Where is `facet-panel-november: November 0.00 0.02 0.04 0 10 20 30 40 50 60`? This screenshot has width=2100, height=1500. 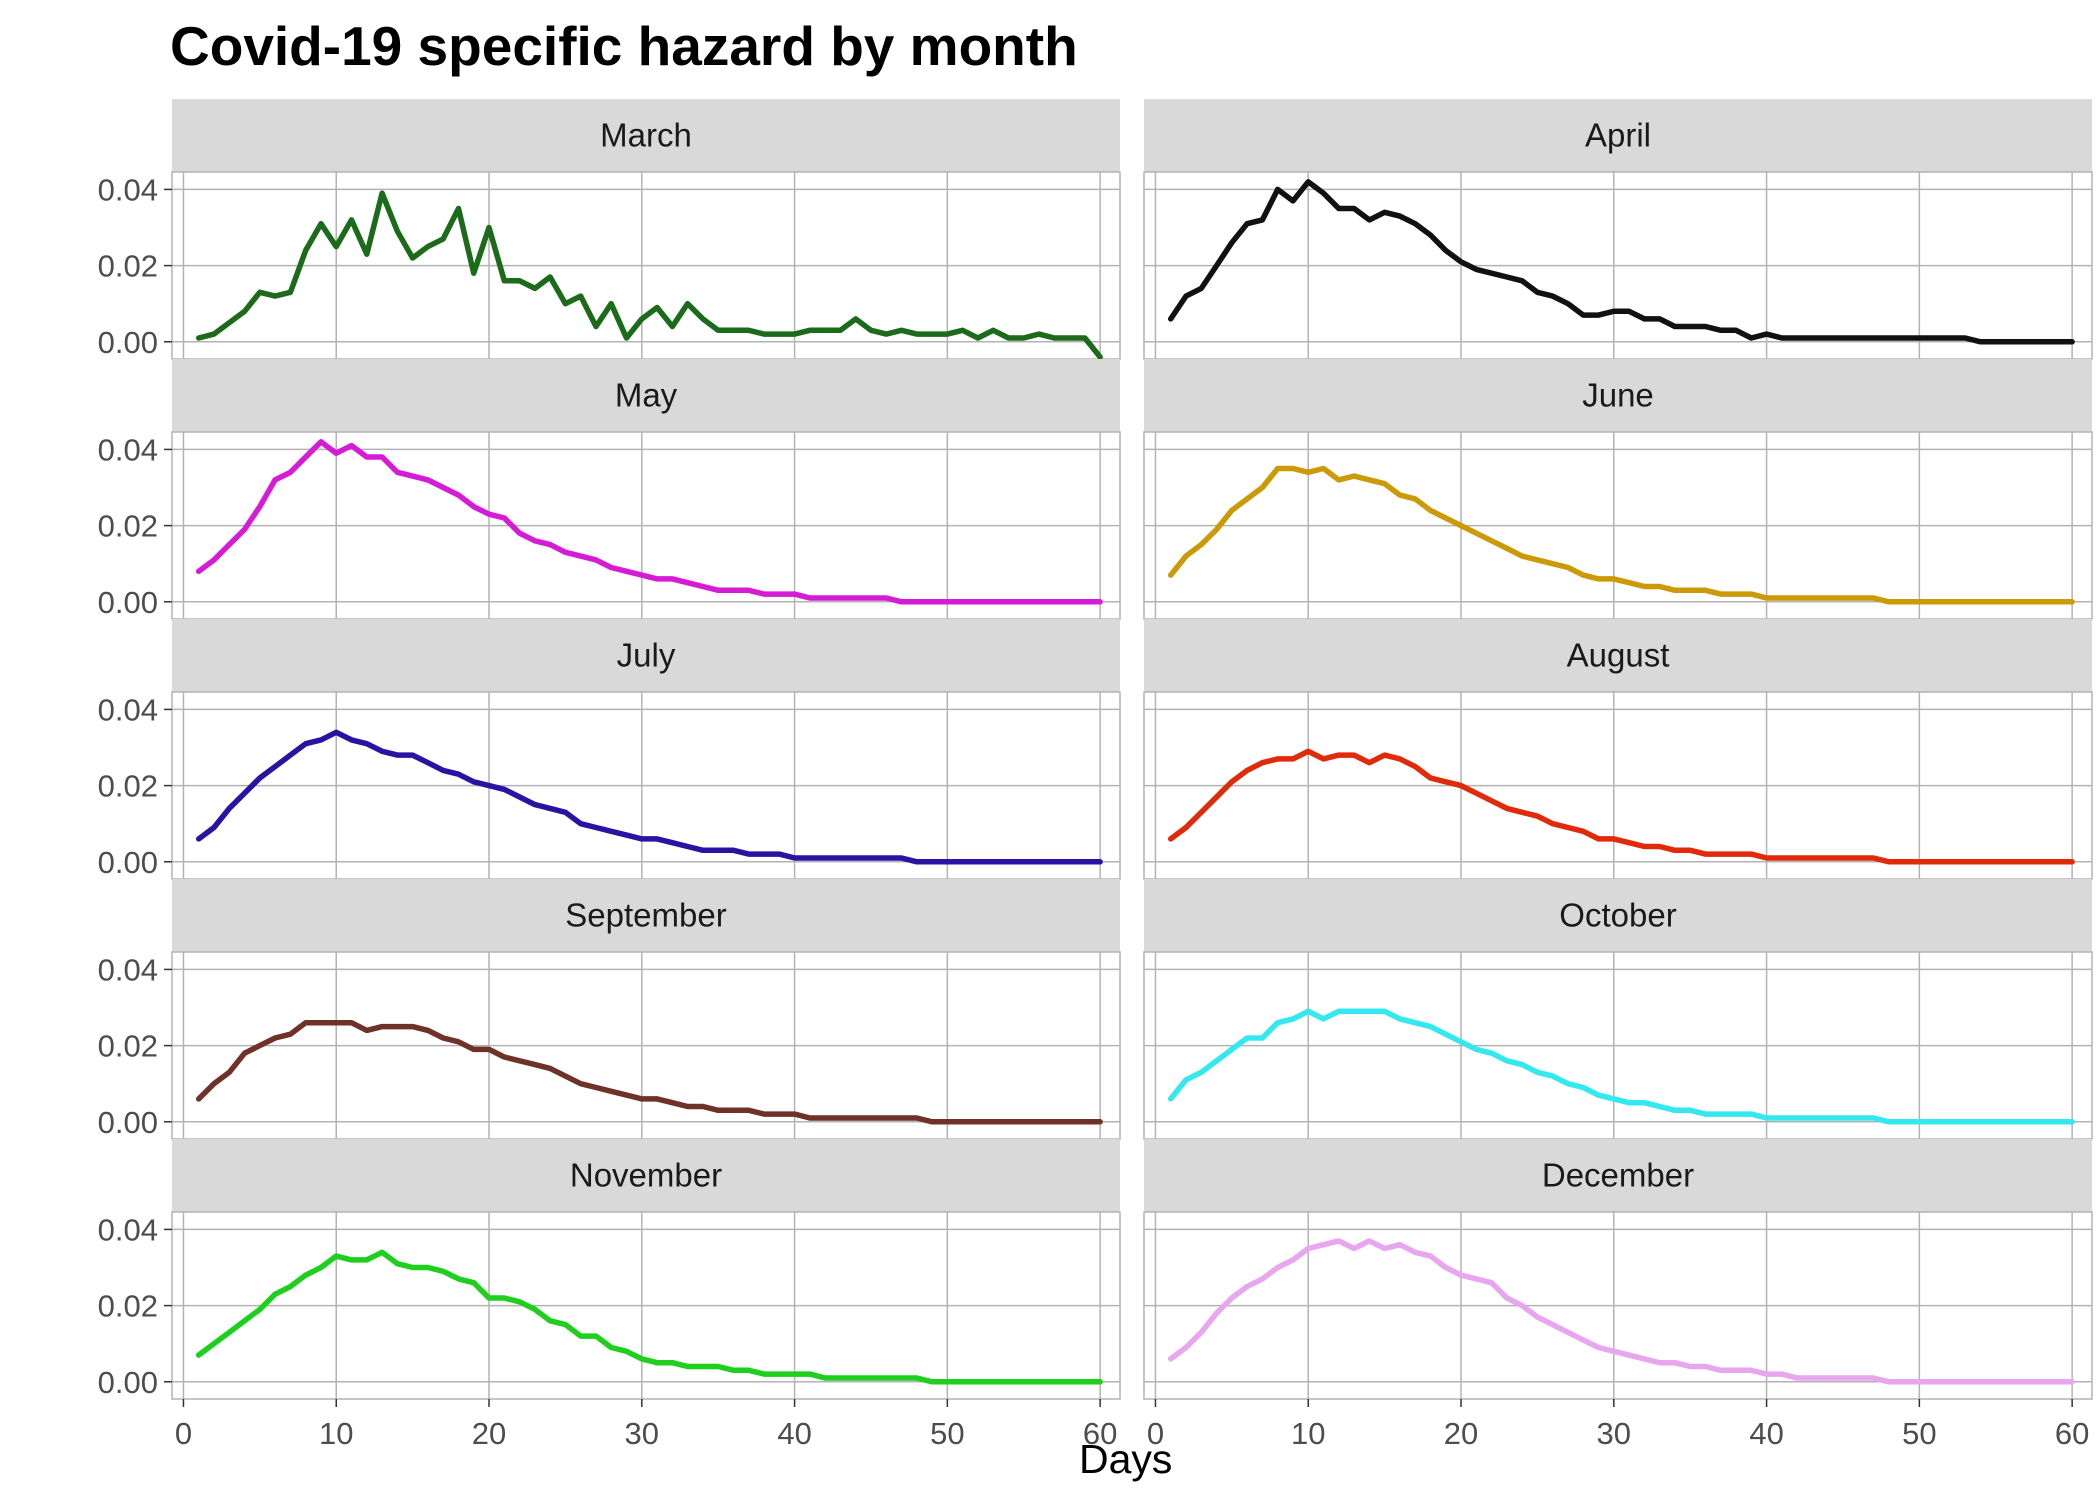 facet-panel-november: November 0.00 0.02 0.04 0 10 20 30 40 50 60 is located at coordinates (609, 1295).